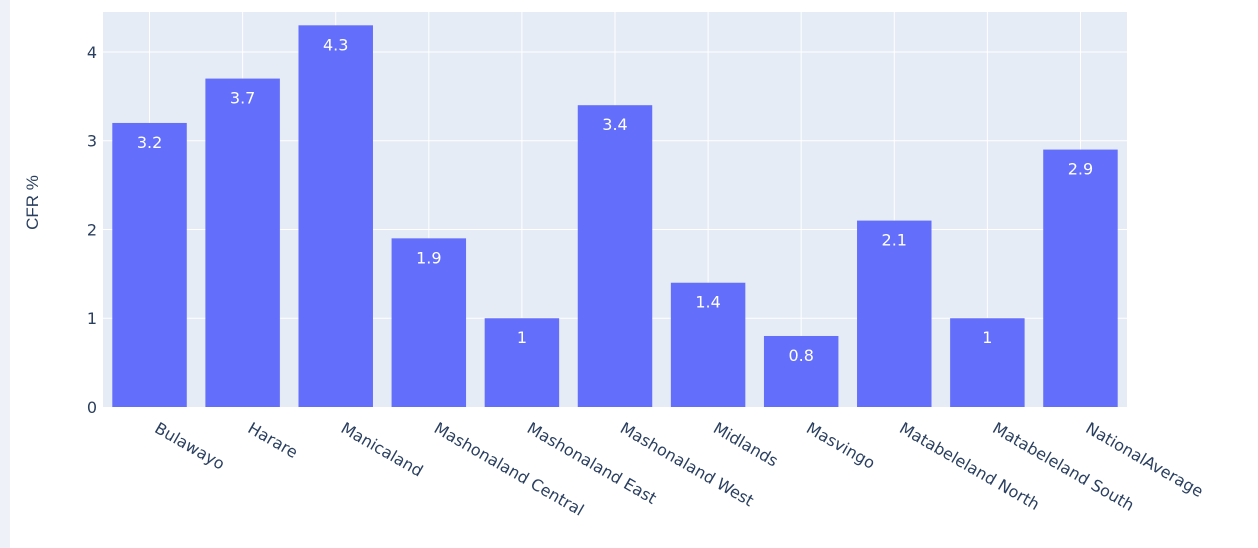 The width and height of the screenshot is (1258, 548). What do you see at coordinates (273, 440) in the screenshot?
I see `x-tick-label: Harare` at bounding box center [273, 440].